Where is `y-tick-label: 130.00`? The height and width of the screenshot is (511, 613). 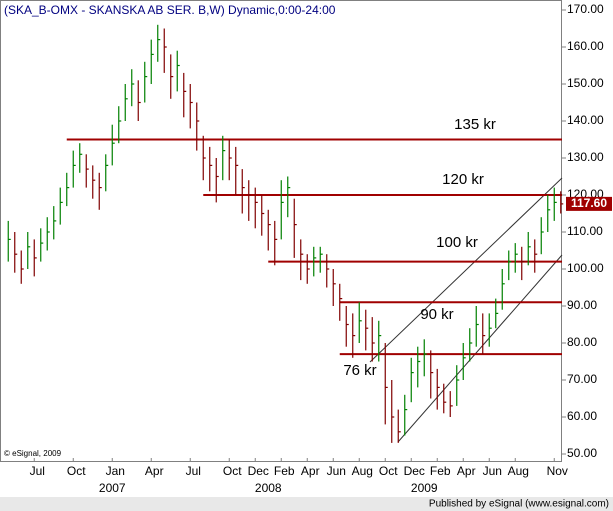 y-tick-label: 130.00 is located at coordinates (585, 157).